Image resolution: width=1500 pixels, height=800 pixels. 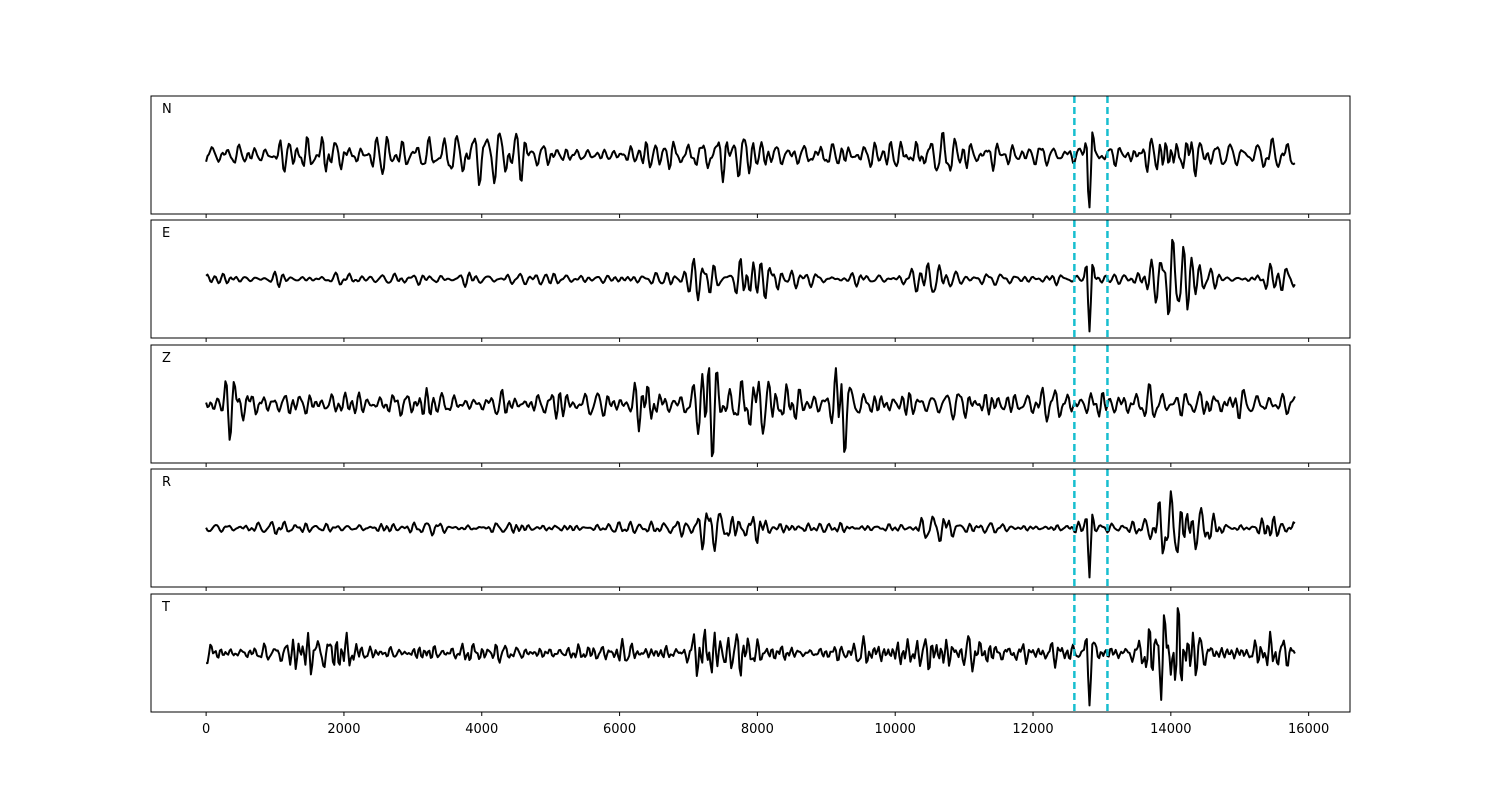 I want to click on trace-z, so click(x=750, y=412).